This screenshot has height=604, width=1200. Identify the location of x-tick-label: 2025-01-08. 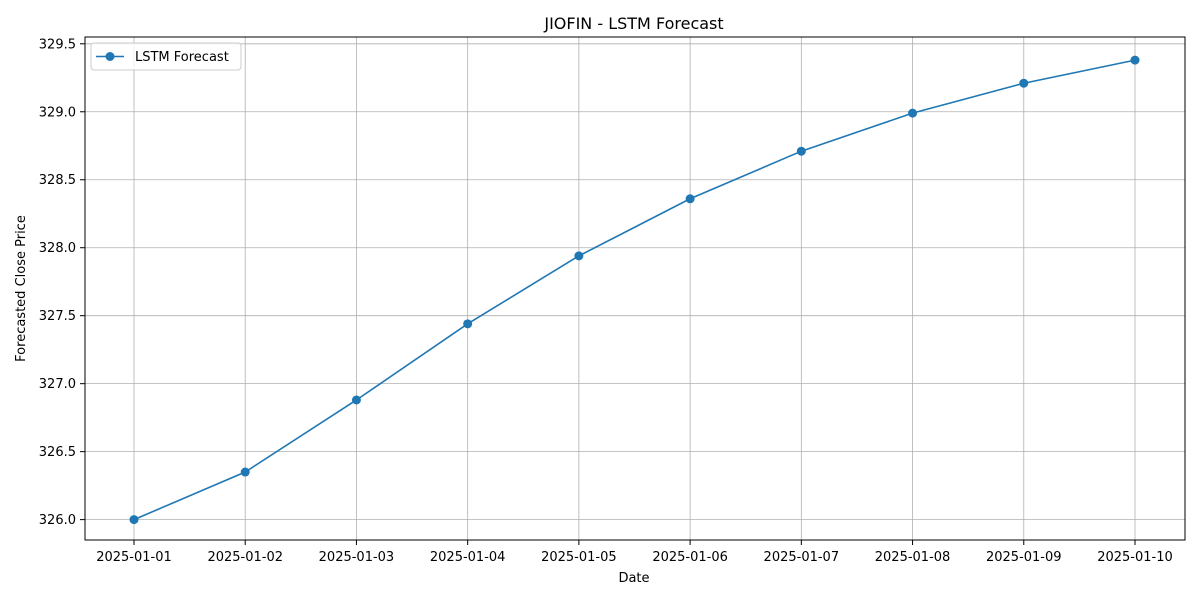
(913, 557).